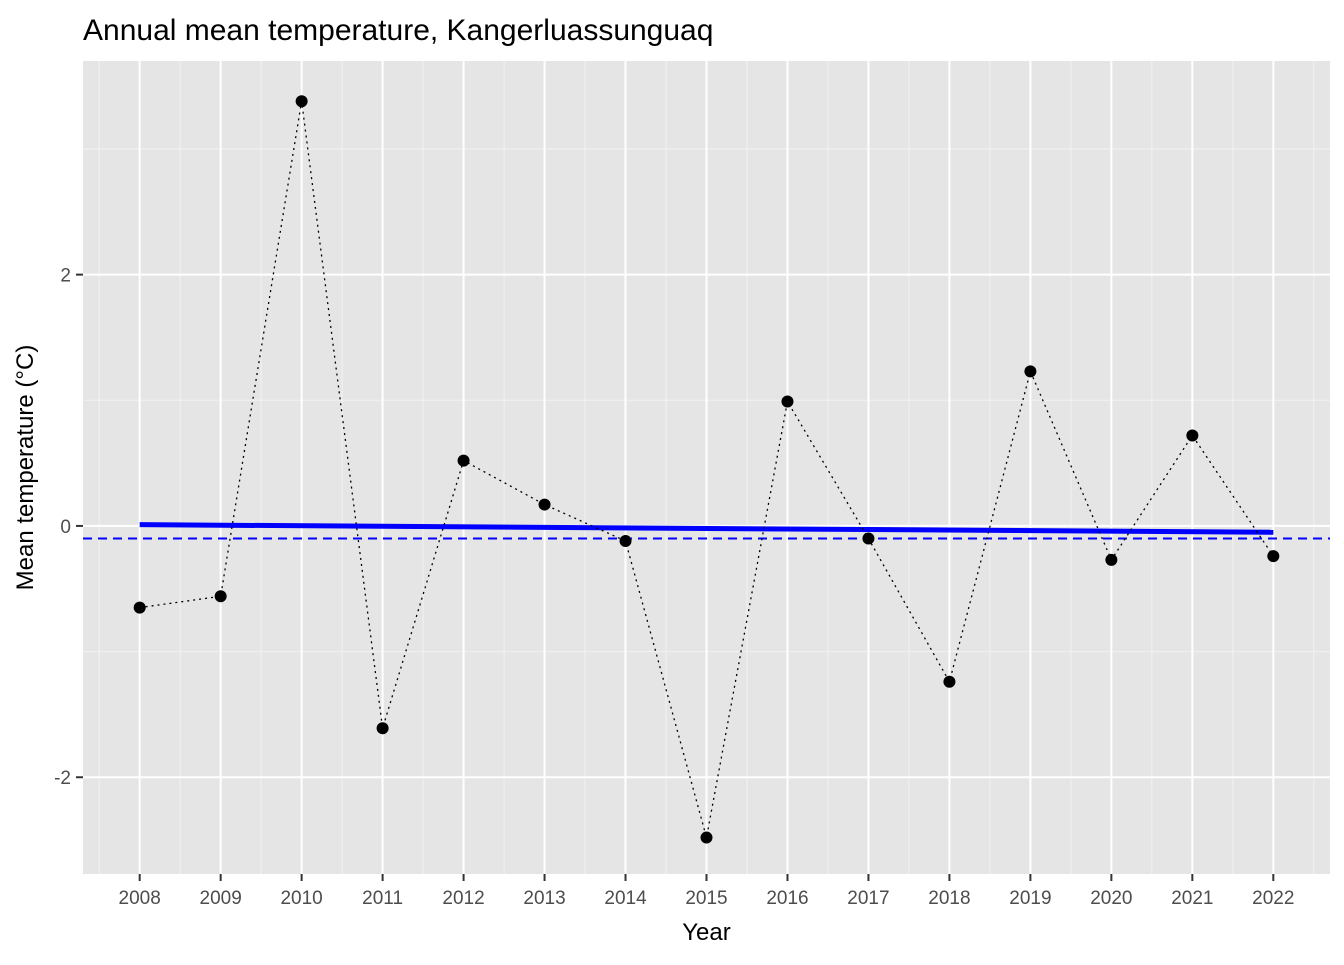 The width and height of the screenshot is (1344, 965). What do you see at coordinates (301, 898) in the screenshot?
I see `x-tick-label: 2010` at bounding box center [301, 898].